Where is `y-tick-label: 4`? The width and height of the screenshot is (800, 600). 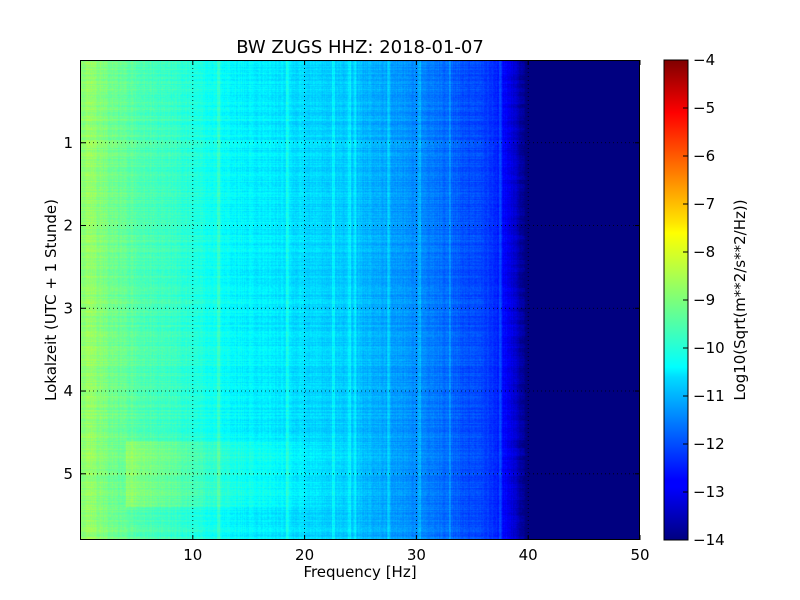
y-tick-label: 4 is located at coordinates (68, 391).